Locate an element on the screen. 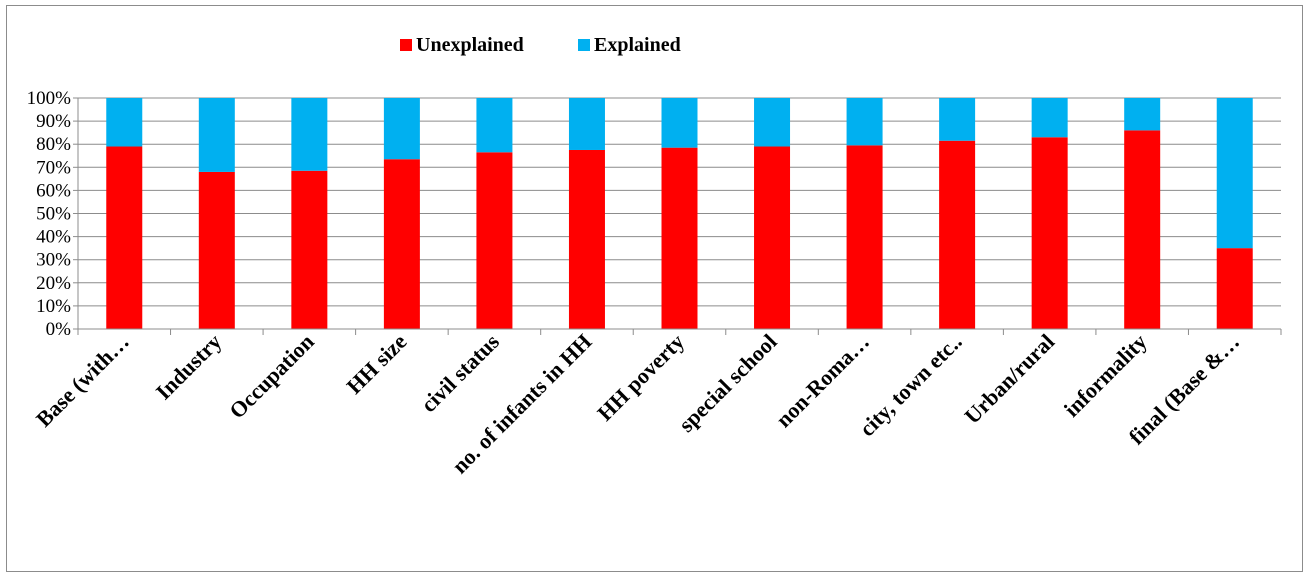  y-tick-label: 40% is located at coordinates (53, 237).